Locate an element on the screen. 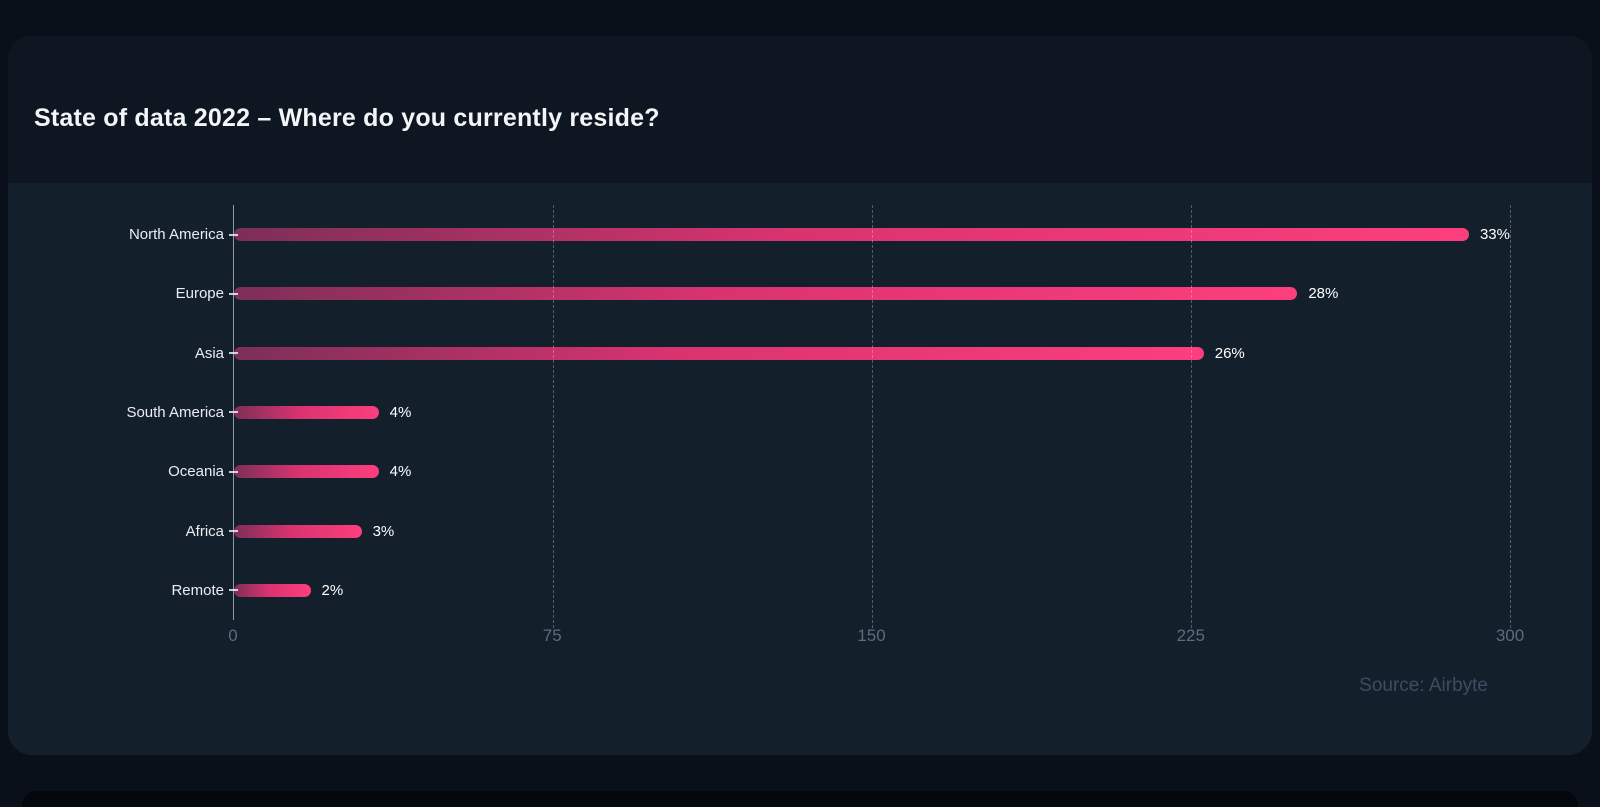  category-label: Africa is located at coordinates (204, 531).